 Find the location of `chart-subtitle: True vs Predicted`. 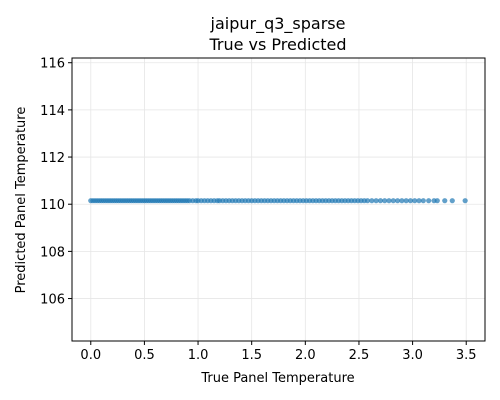

chart-subtitle: True vs Predicted is located at coordinates (277, 44).